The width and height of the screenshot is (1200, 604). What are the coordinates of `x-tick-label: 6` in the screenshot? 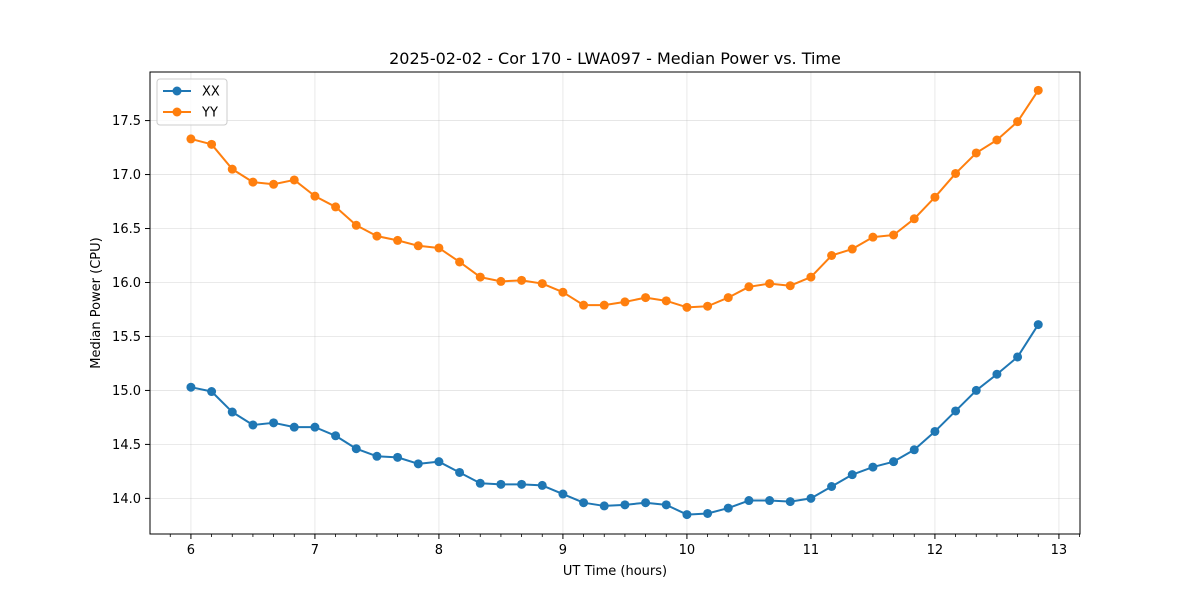 It's located at (191, 550).